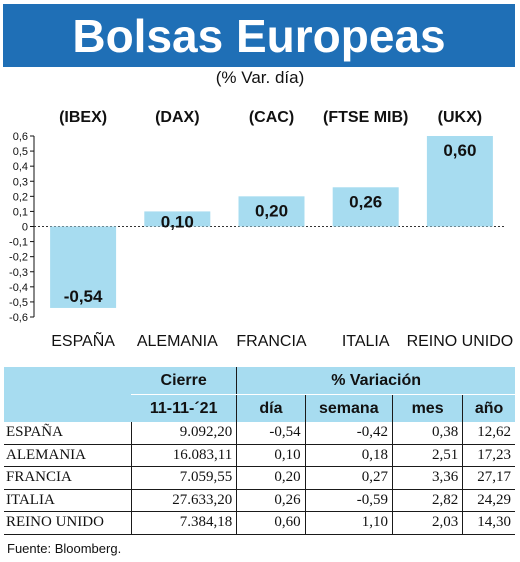 This screenshot has height=562, width=520. I want to click on header-dia: día, so click(271, 408).